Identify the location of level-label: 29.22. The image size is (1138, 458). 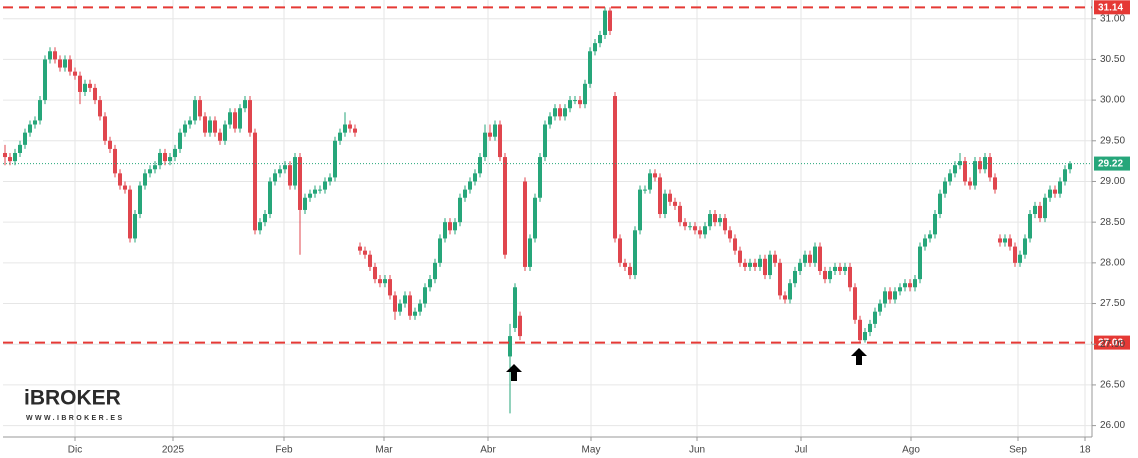
(1110, 164).